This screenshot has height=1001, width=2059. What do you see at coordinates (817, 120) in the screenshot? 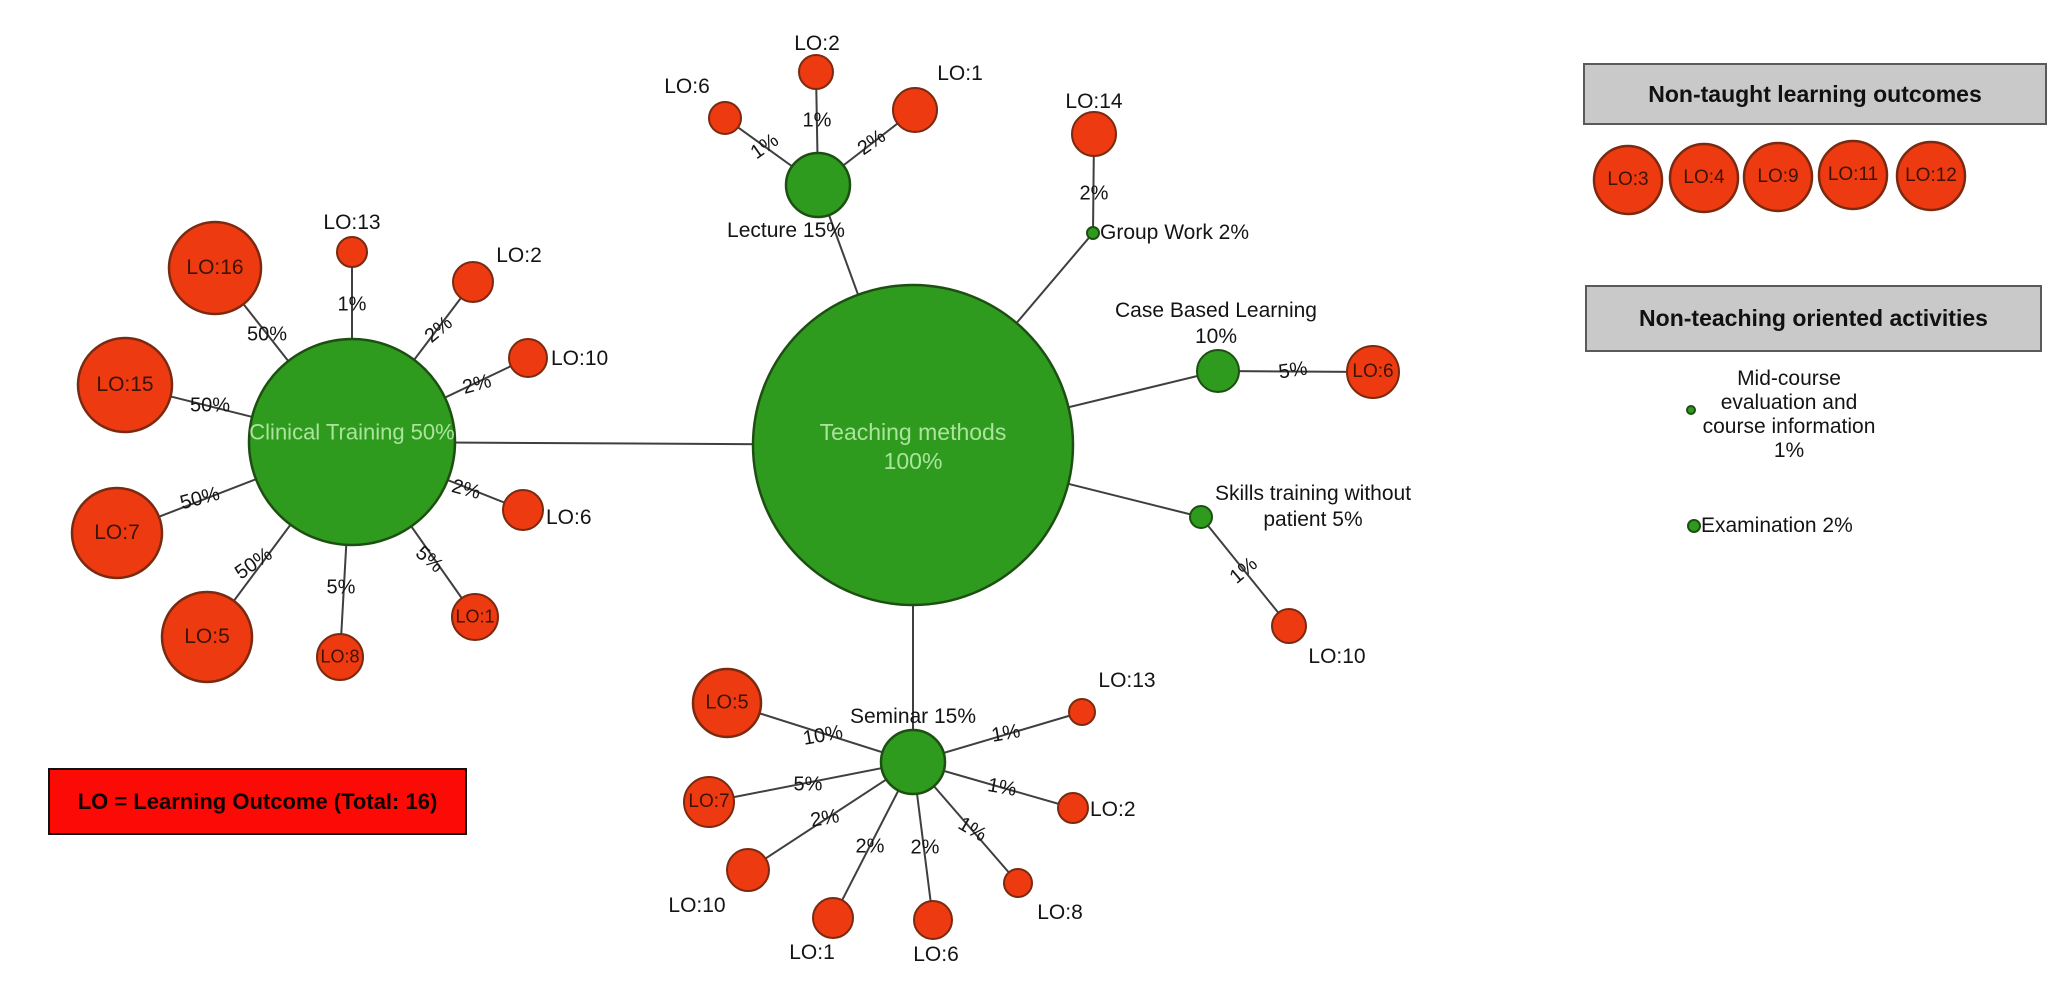
I see `label-pct-lecture-lo2: 1%` at bounding box center [817, 120].